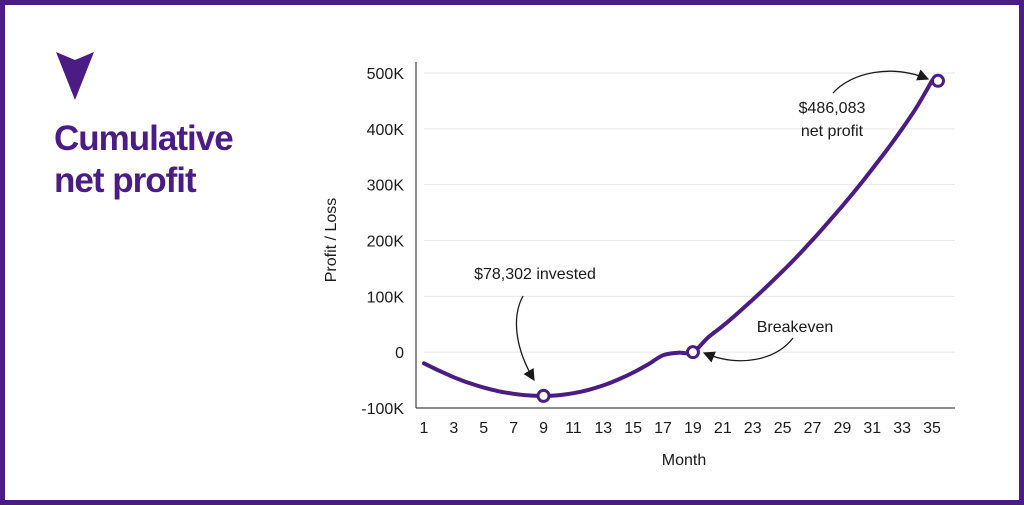 The image size is (1024, 505). Describe the element at coordinates (693, 428) in the screenshot. I see `x-tick-label: 19` at that location.